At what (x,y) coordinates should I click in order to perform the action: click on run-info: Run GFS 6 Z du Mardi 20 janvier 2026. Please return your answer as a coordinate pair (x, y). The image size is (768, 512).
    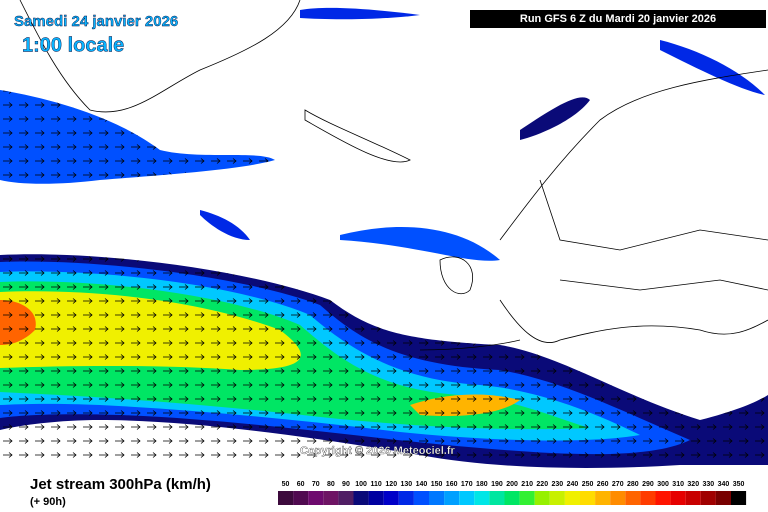
    Looking at the image, I should click on (618, 19).